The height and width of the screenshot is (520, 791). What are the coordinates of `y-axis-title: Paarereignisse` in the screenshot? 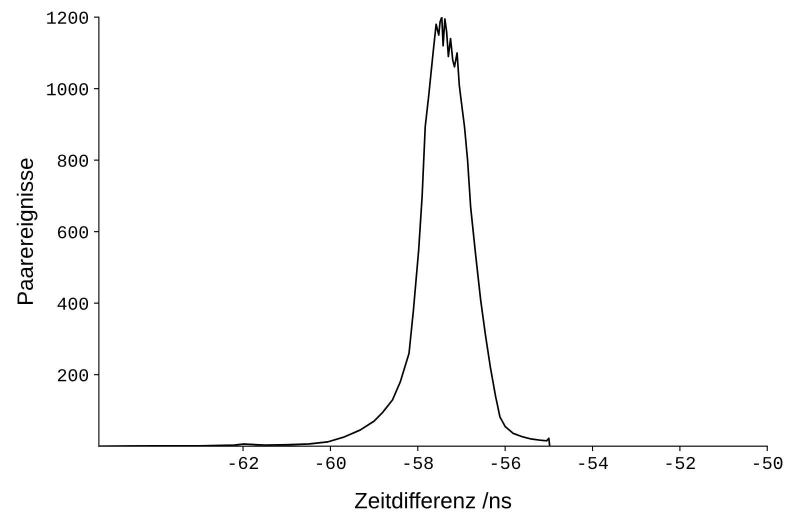 It's located at (27, 231).